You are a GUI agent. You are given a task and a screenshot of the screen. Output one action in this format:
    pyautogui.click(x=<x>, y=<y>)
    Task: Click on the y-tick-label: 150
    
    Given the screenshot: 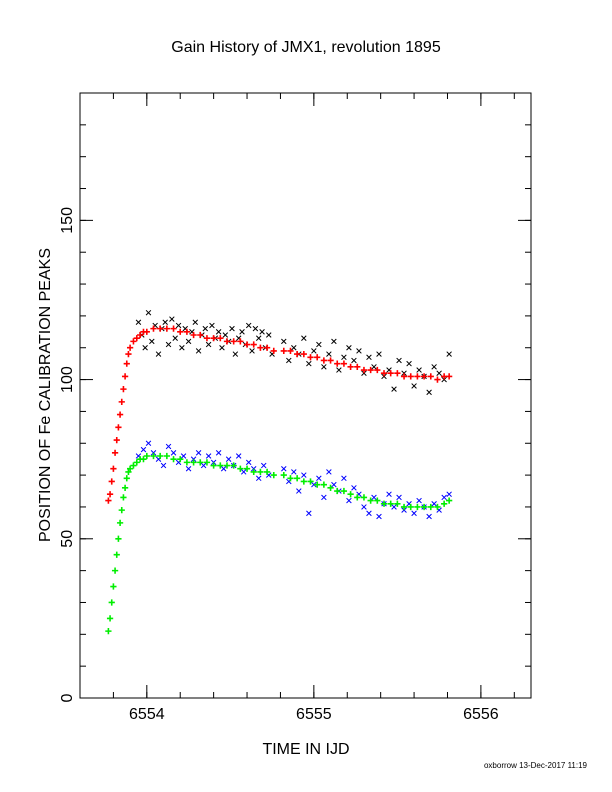 What is the action you would take?
    pyautogui.click(x=67, y=220)
    